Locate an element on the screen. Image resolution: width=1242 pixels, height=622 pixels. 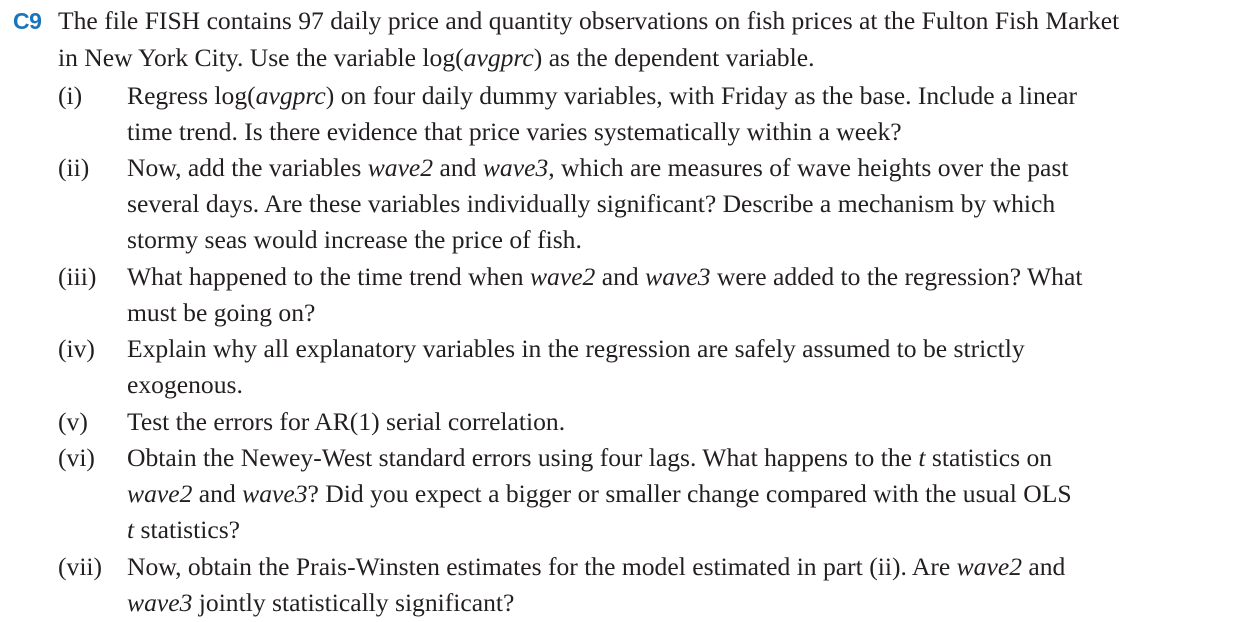
part-vi-number: (vi) is located at coordinates (76, 457).